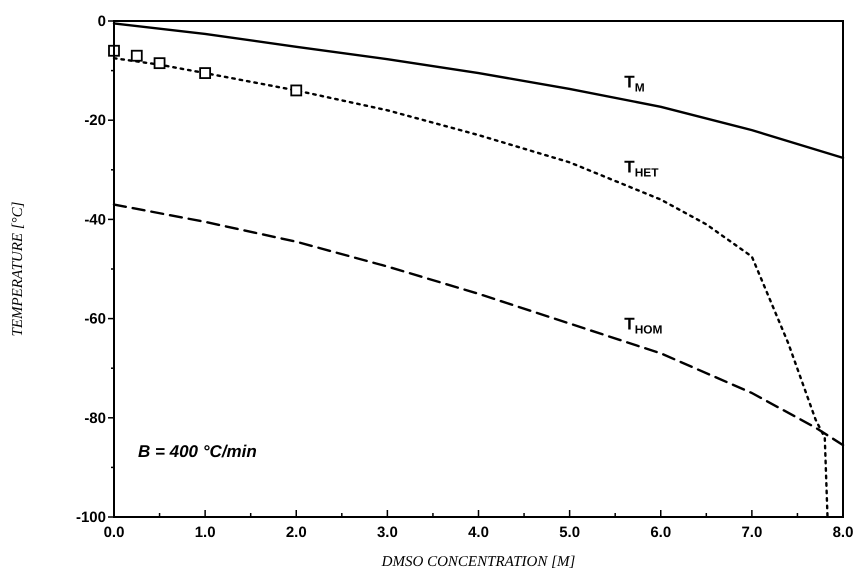  What do you see at coordinates (569, 532) in the screenshot?
I see `x-tick-label: 5.0` at bounding box center [569, 532].